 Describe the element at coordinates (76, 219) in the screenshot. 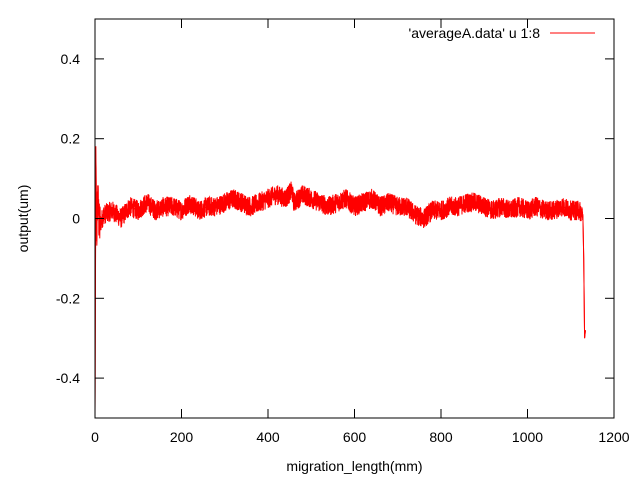

I see `y-tick-label: 0` at that location.